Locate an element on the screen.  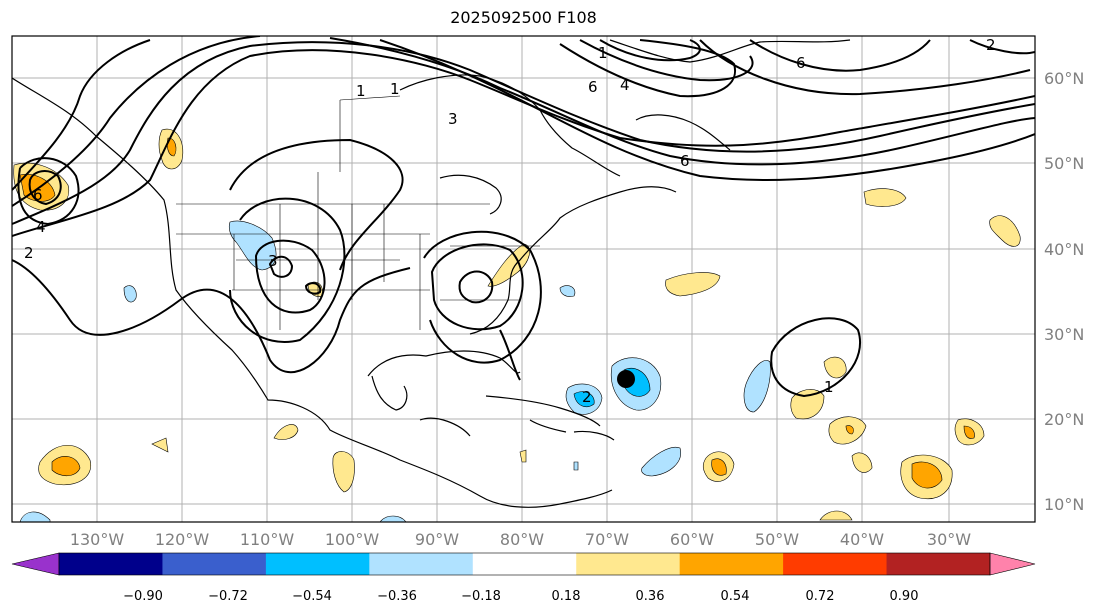
colorbar is located at coordinates (523, 564).